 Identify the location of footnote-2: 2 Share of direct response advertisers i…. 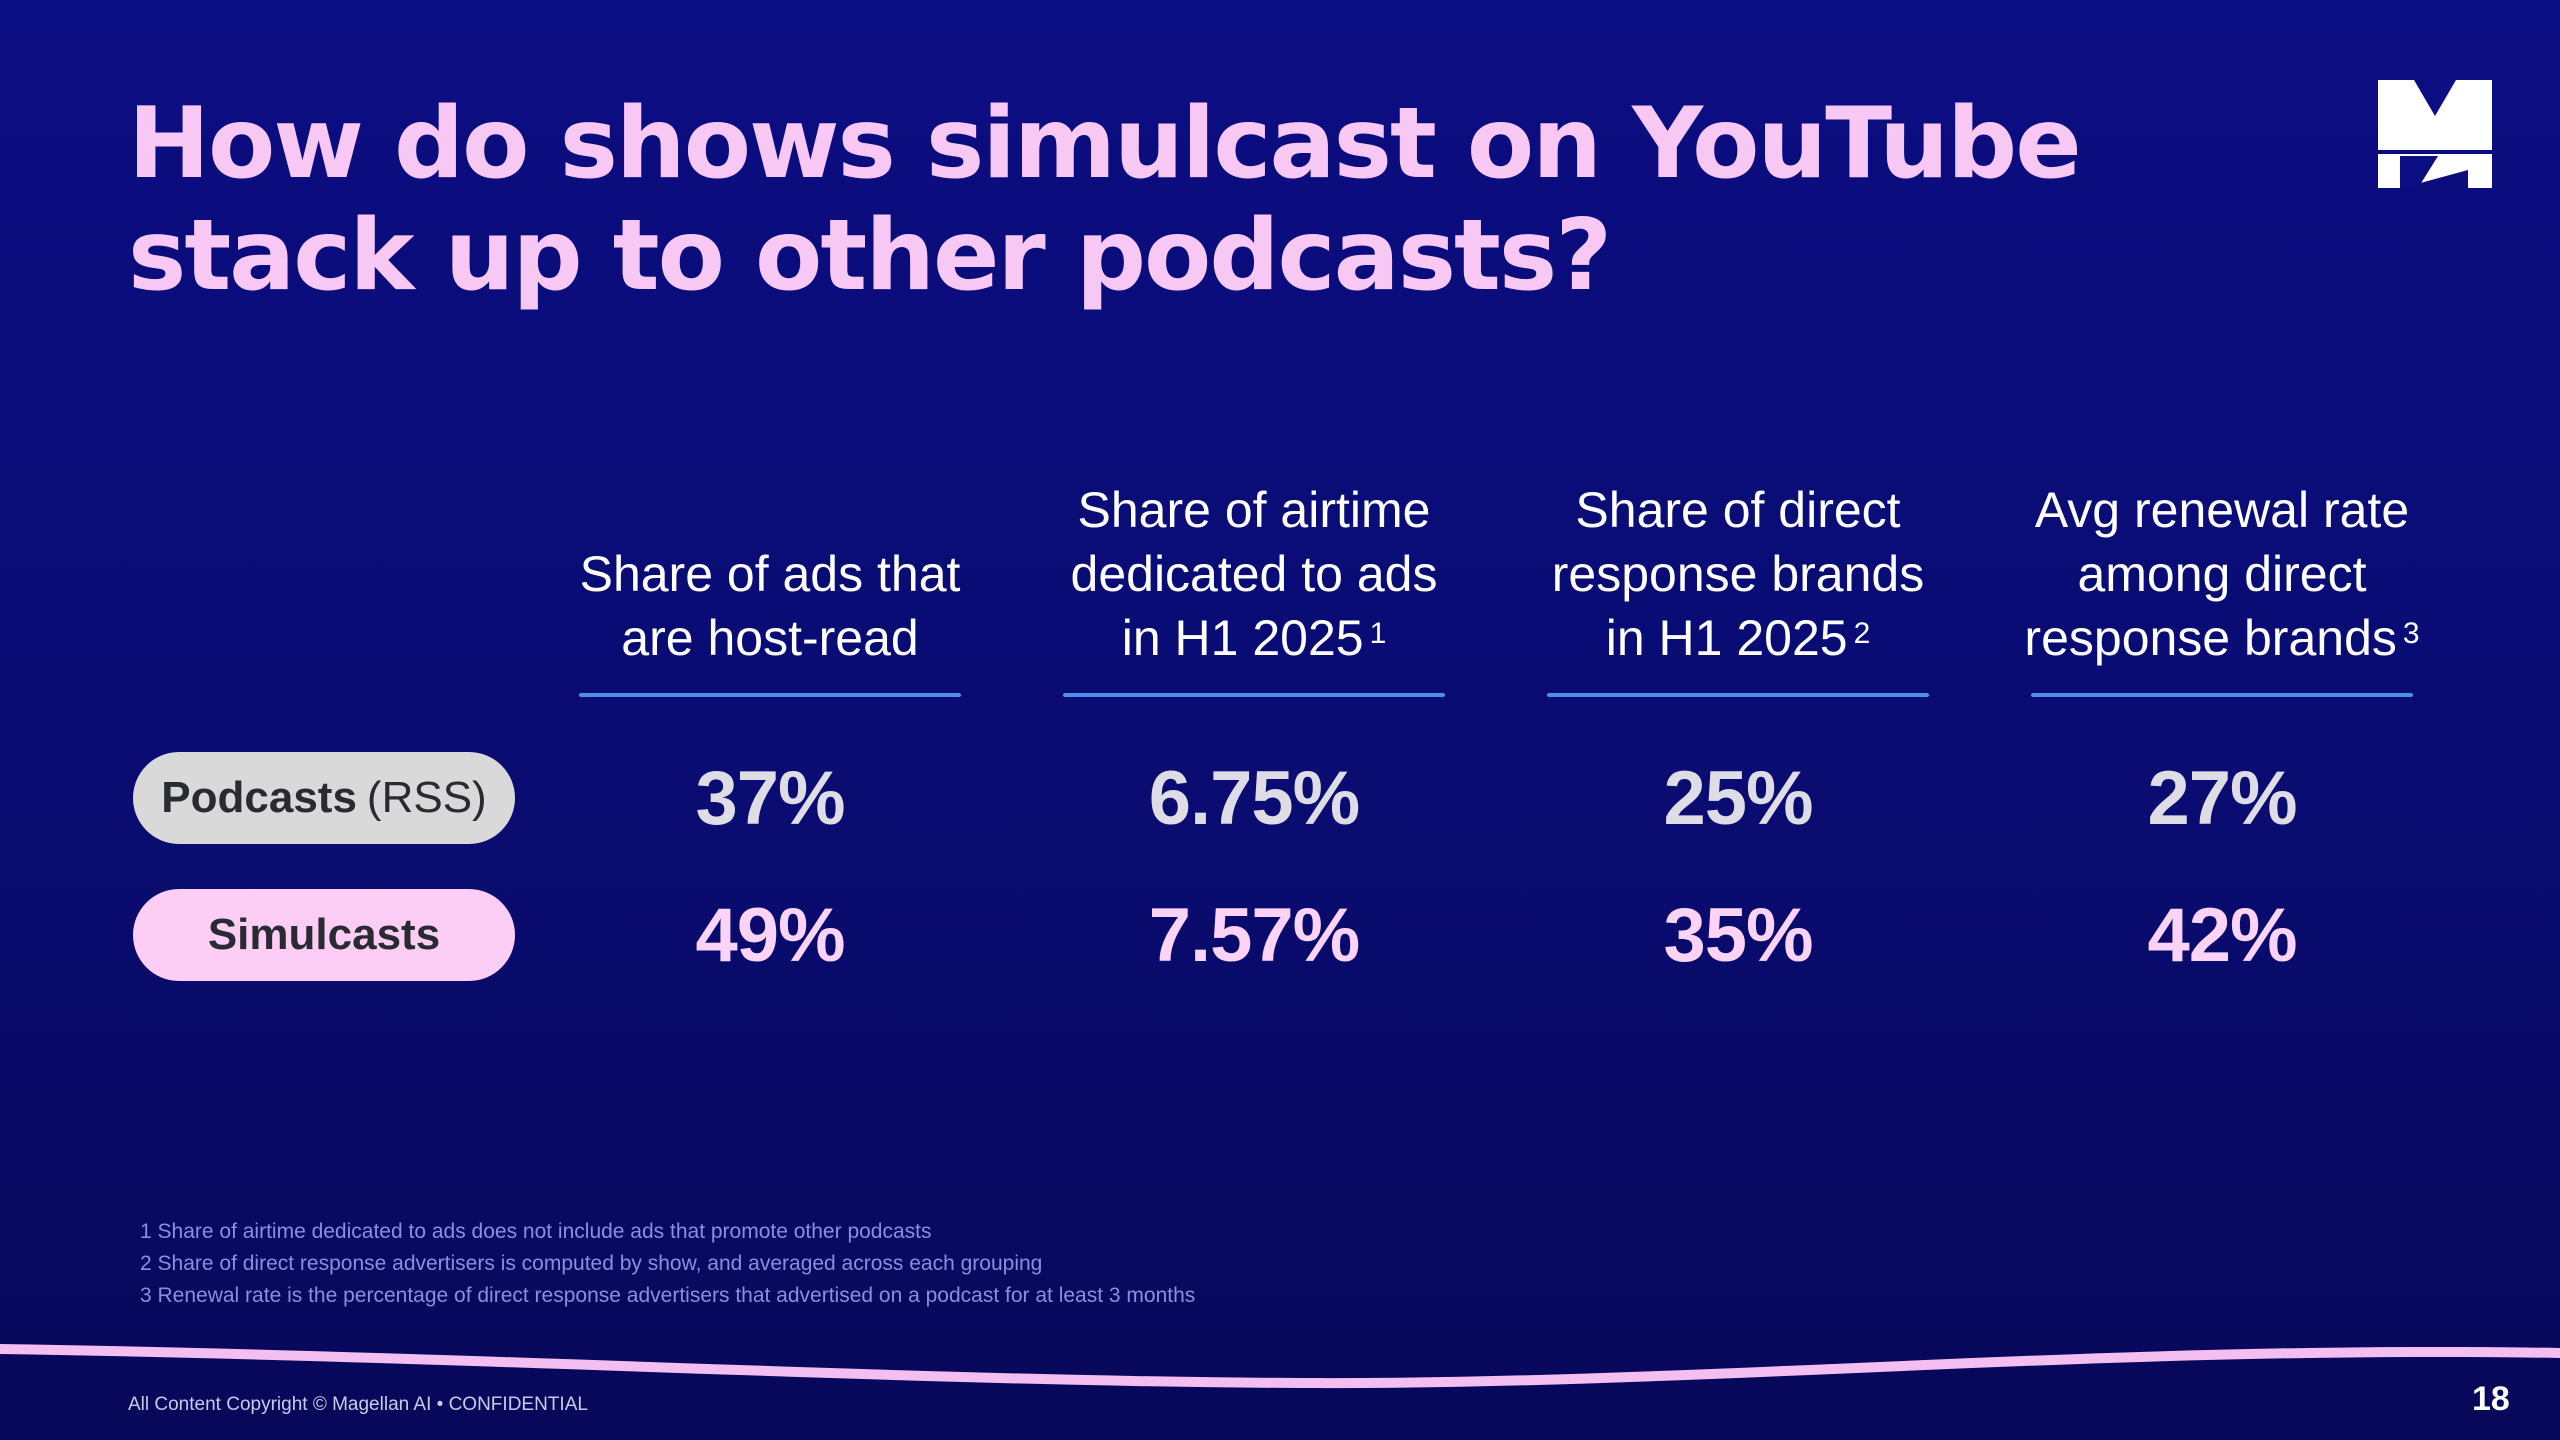
(591, 1263).